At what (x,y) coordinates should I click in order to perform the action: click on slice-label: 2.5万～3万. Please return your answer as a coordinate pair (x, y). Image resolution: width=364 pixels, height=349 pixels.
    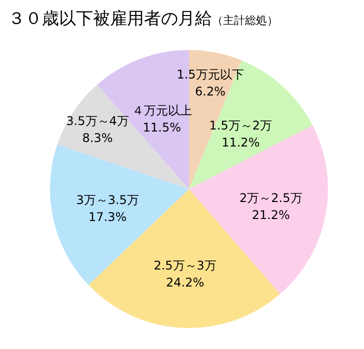
    Looking at the image, I should click on (185, 265).